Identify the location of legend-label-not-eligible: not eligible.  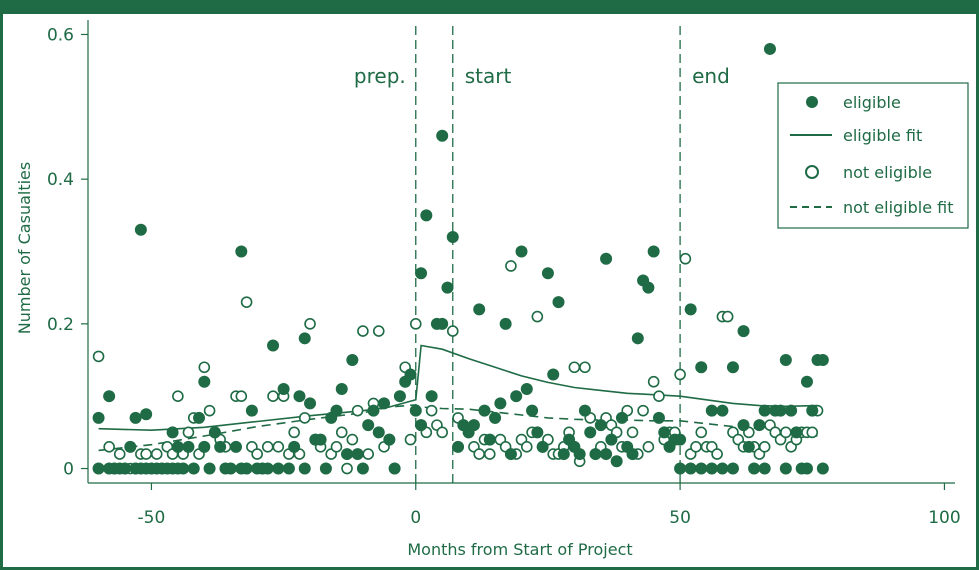
(887, 172).